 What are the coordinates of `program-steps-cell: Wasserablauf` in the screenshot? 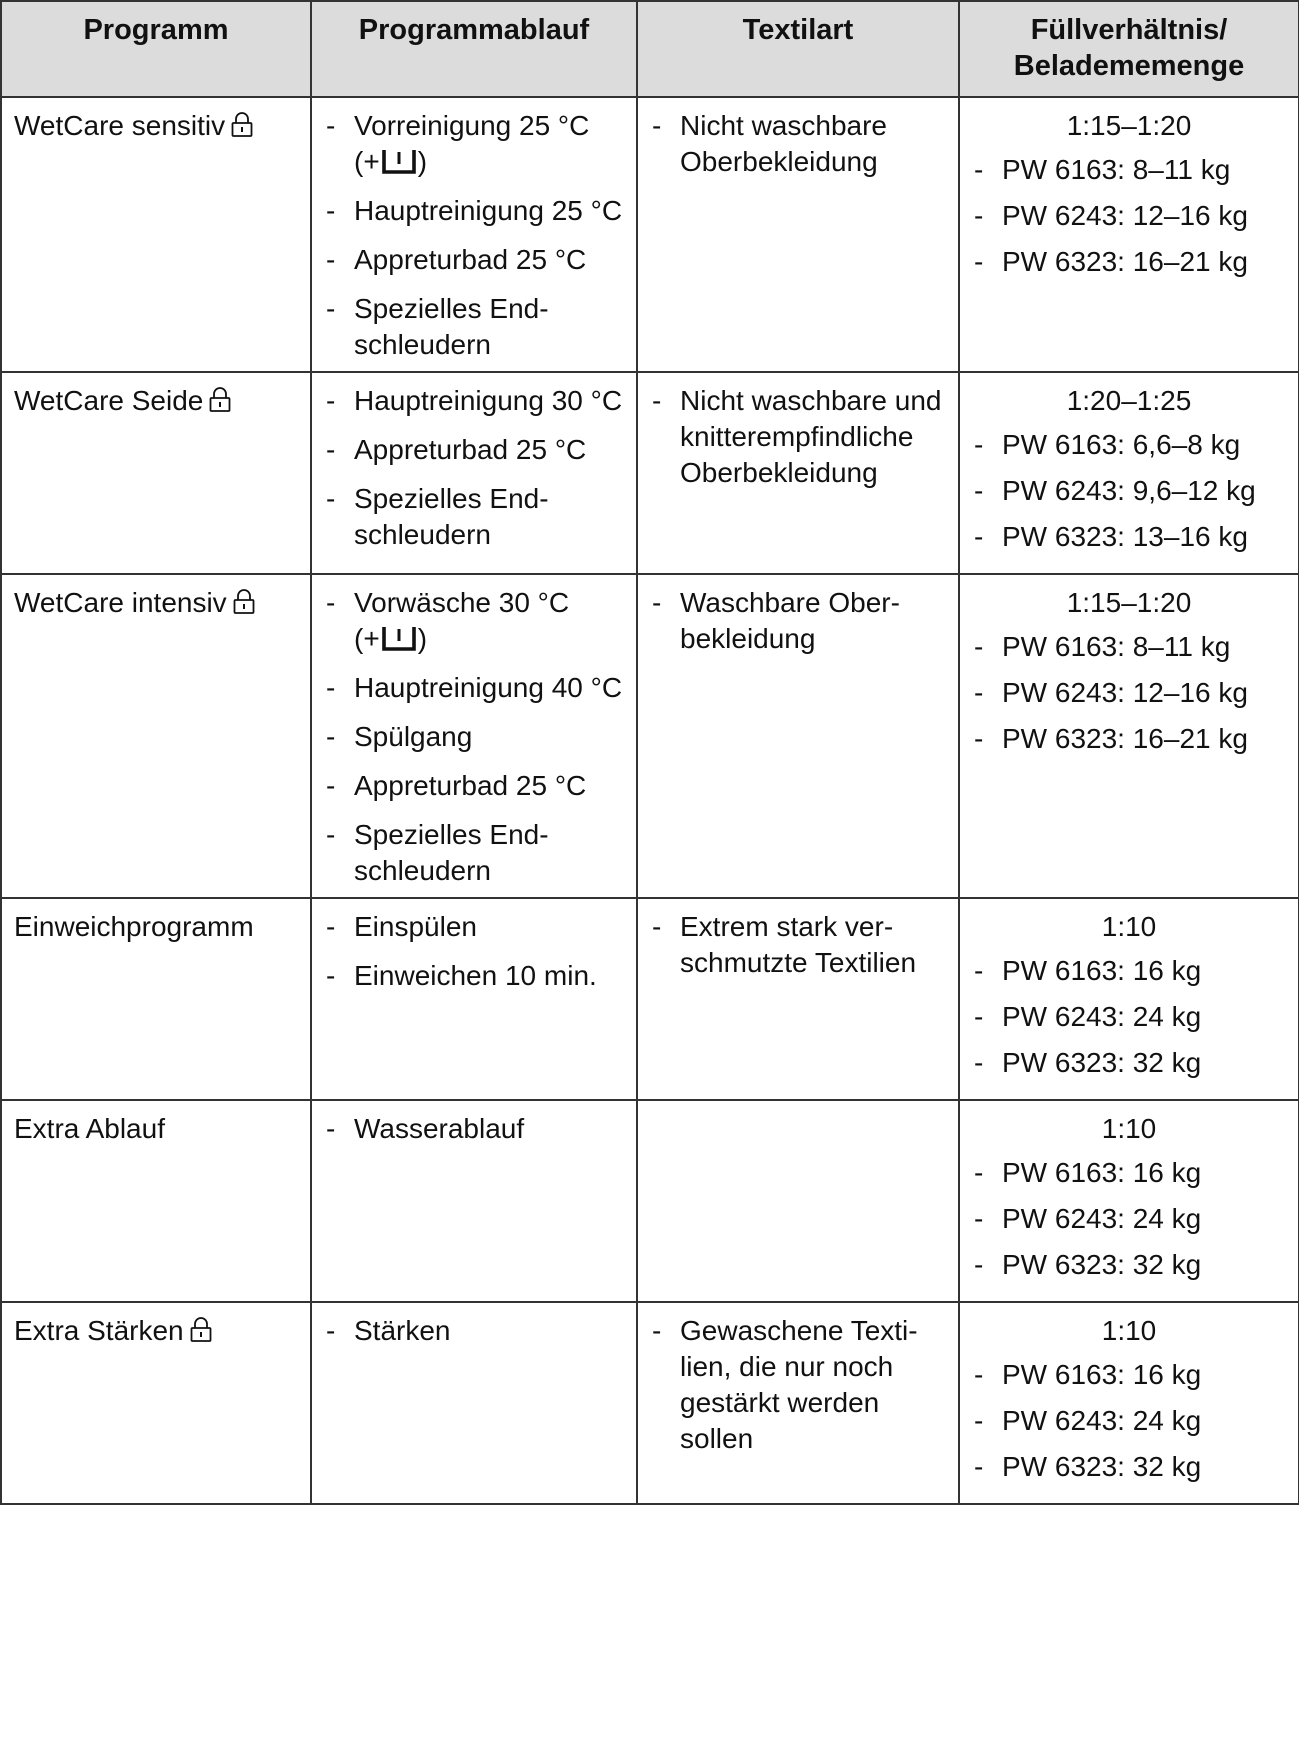 It's located at (474, 1201).